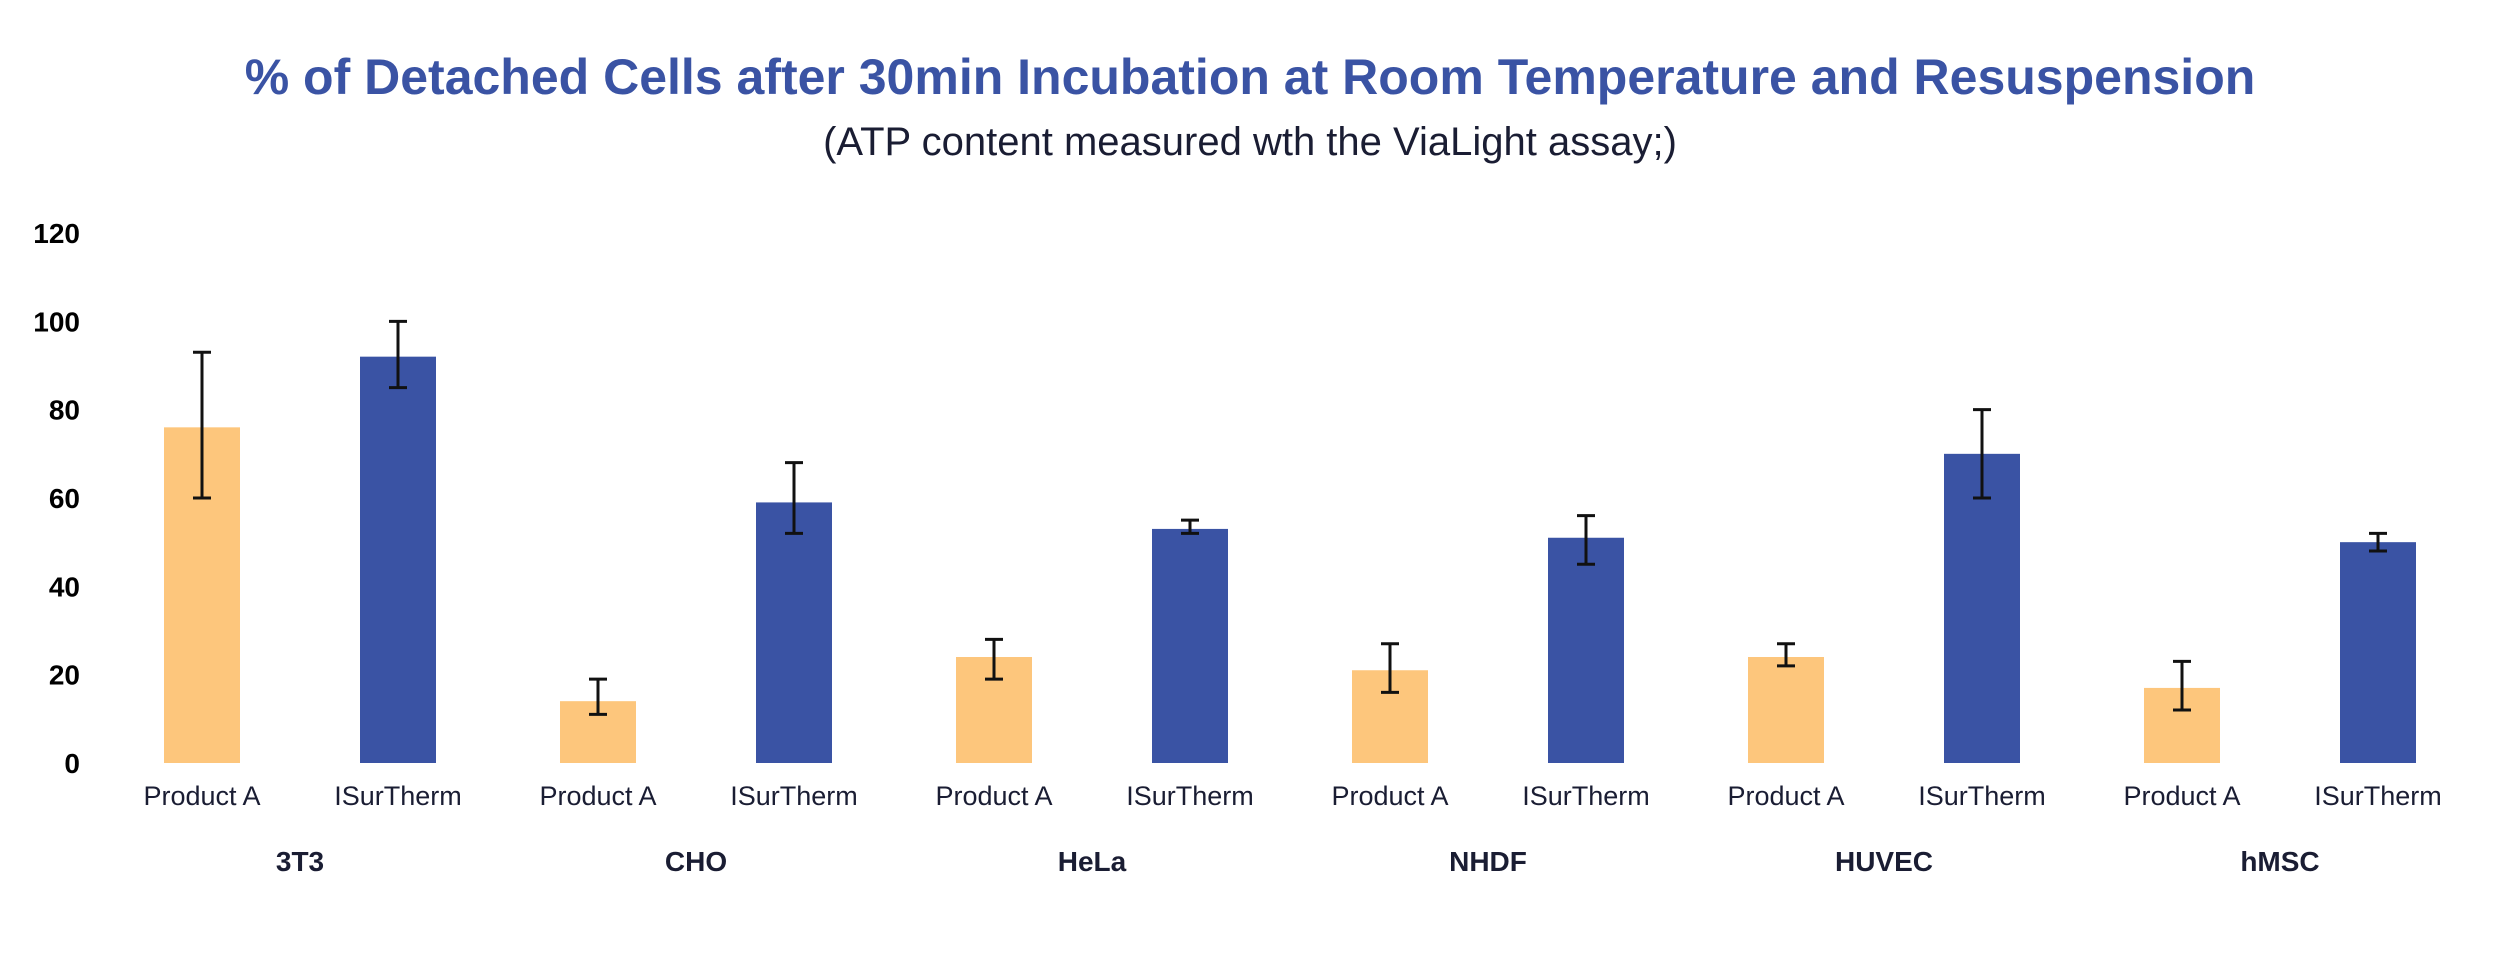 This screenshot has width=2500, height=966. I want to click on y-tick-label: 60, so click(64, 498).